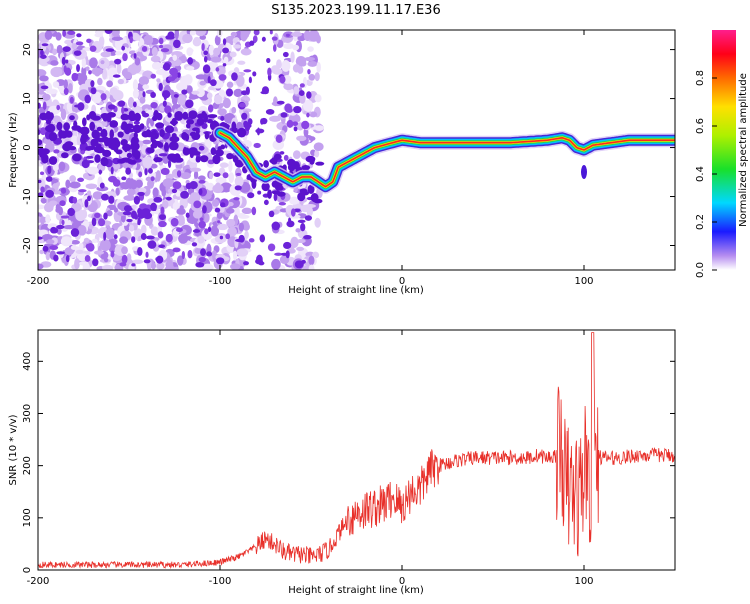  Describe the element at coordinates (356, 290) in the screenshot. I see `spectrogram-xlabel: Height of straight line (km)` at that location.